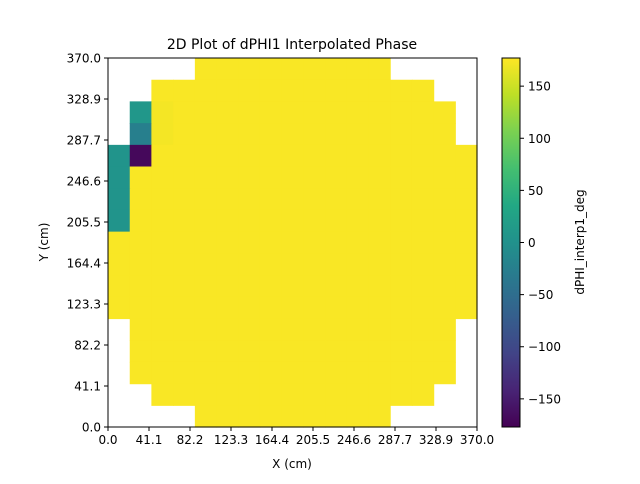 This screenshot has height=484, width=640. I want to click on colorbar-tick-label: 0, so click(532, 243).